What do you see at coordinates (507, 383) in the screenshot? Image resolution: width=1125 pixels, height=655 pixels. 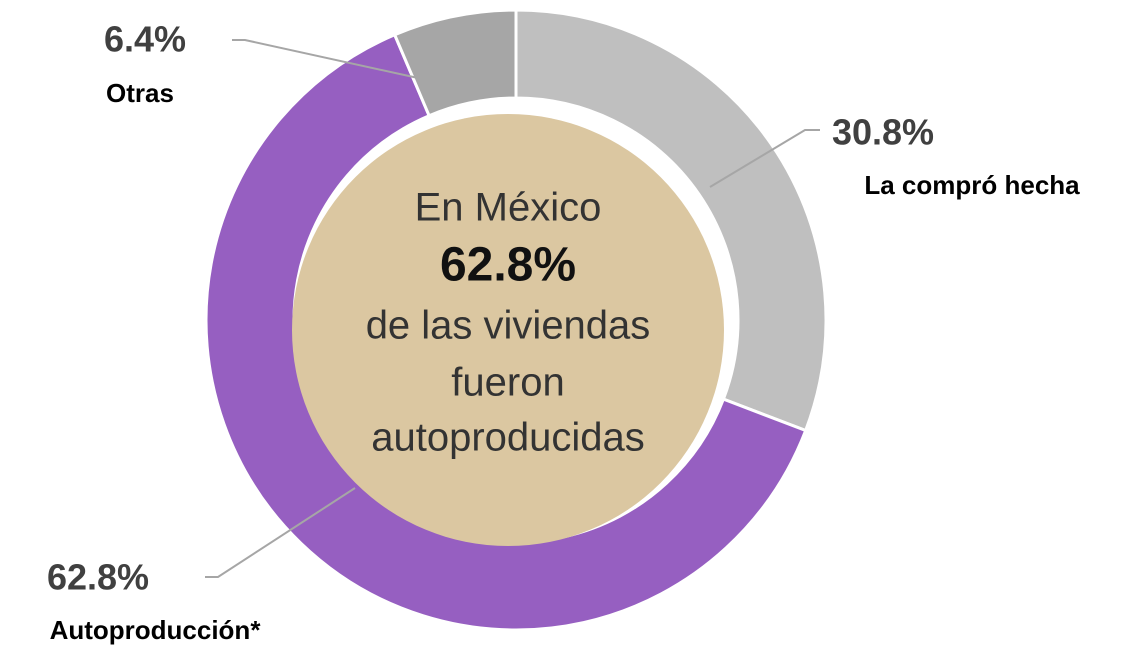 I see `center-text: fueron` at bounding box center [507, 383].